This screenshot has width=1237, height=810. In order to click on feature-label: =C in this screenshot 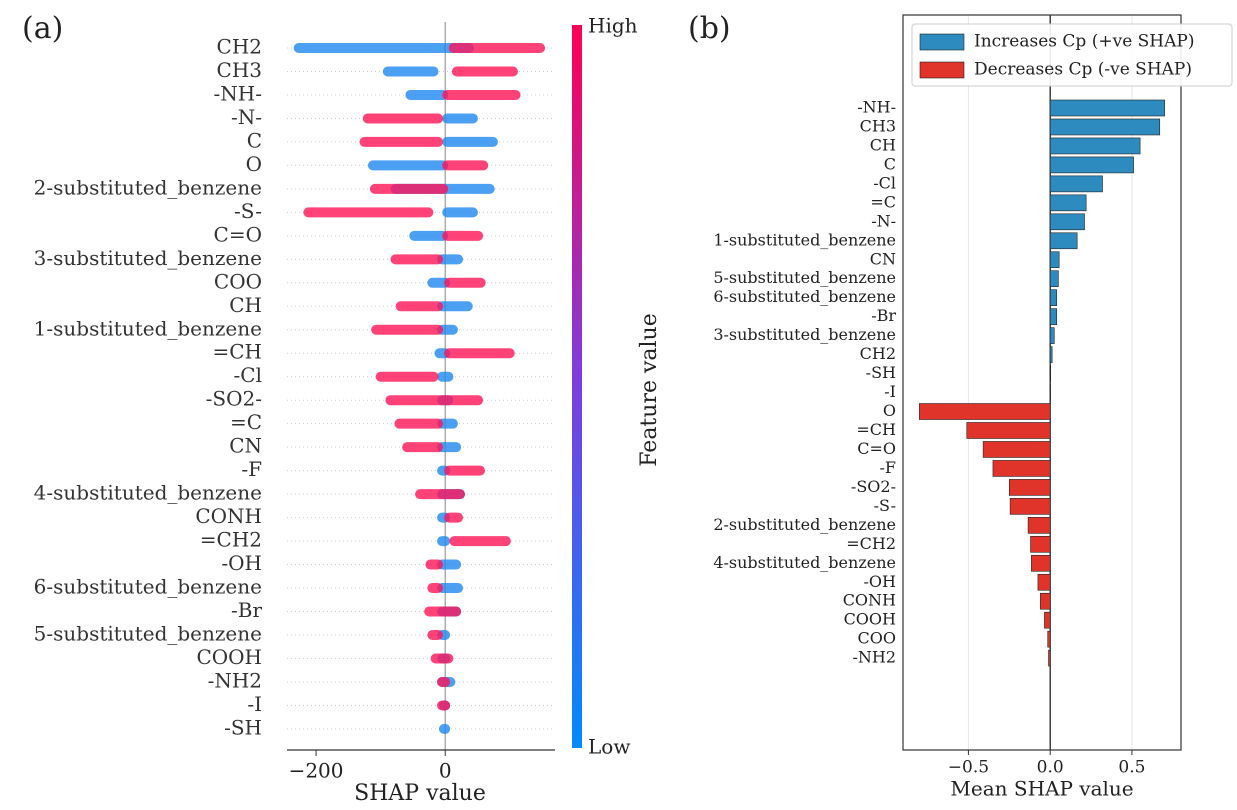, I will do `click(246, 422)`.